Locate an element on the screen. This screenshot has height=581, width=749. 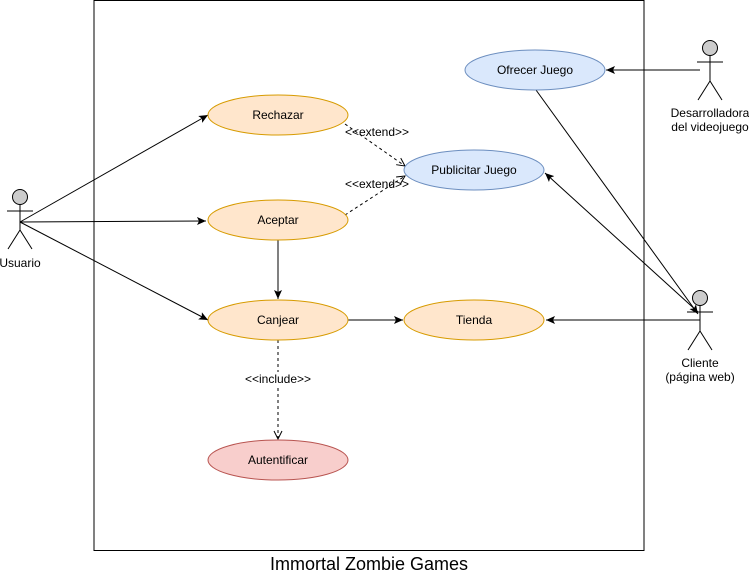
actor-usuario-head-icon is located at coordinates (20, 197).